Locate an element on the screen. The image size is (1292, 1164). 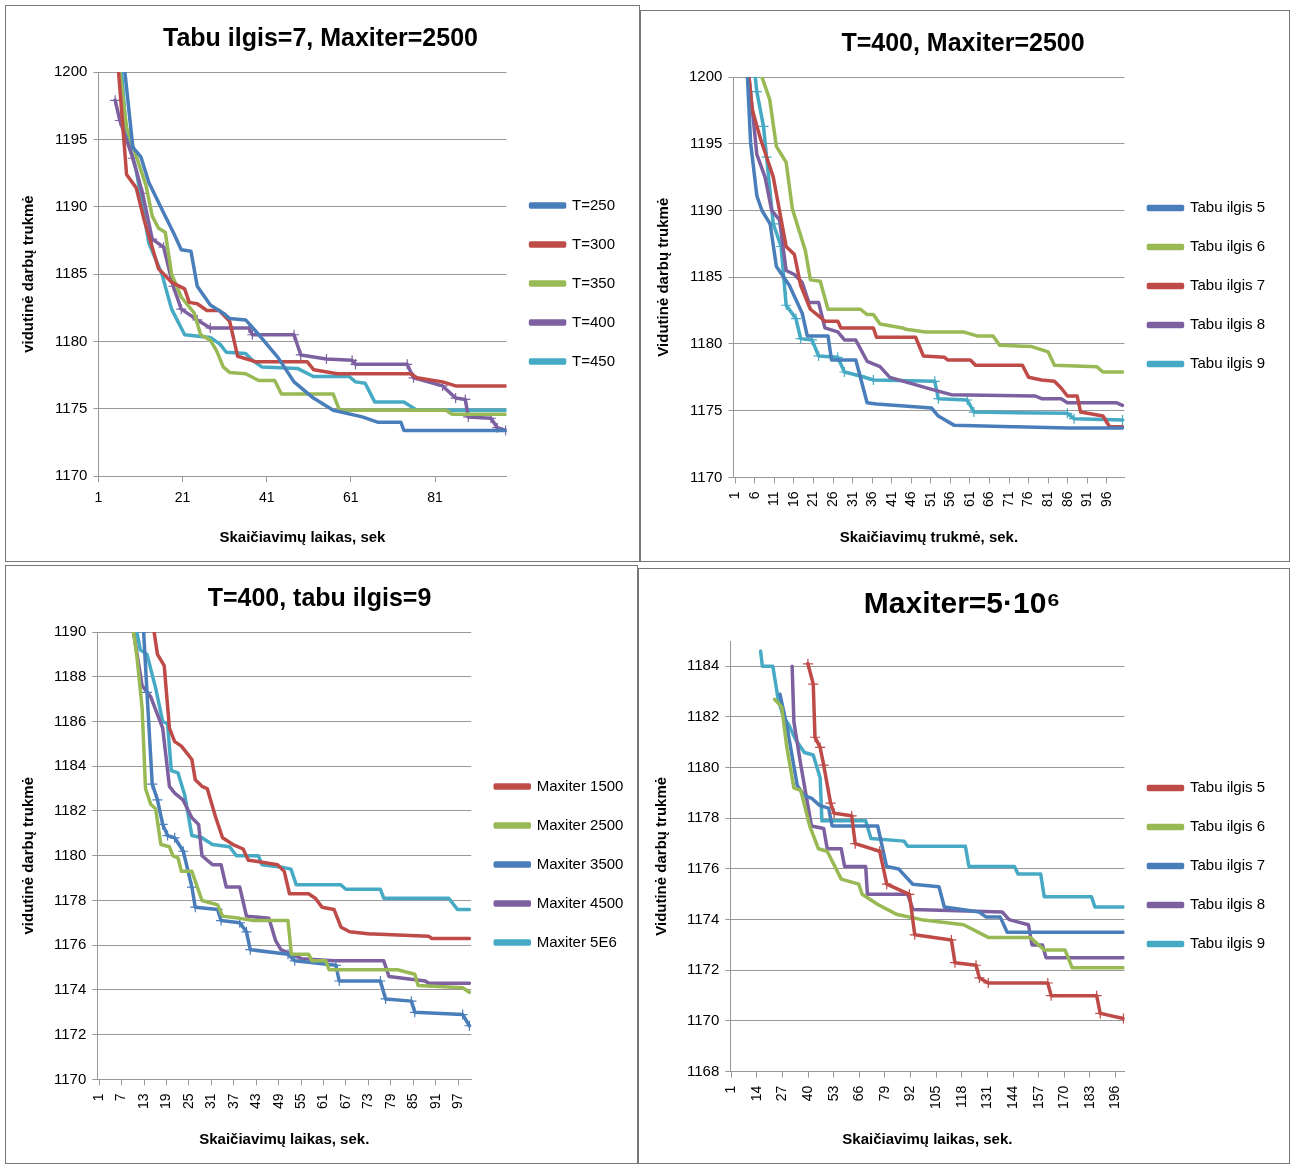
x-tick-label: 13 is located at coordinates (142, 1101).